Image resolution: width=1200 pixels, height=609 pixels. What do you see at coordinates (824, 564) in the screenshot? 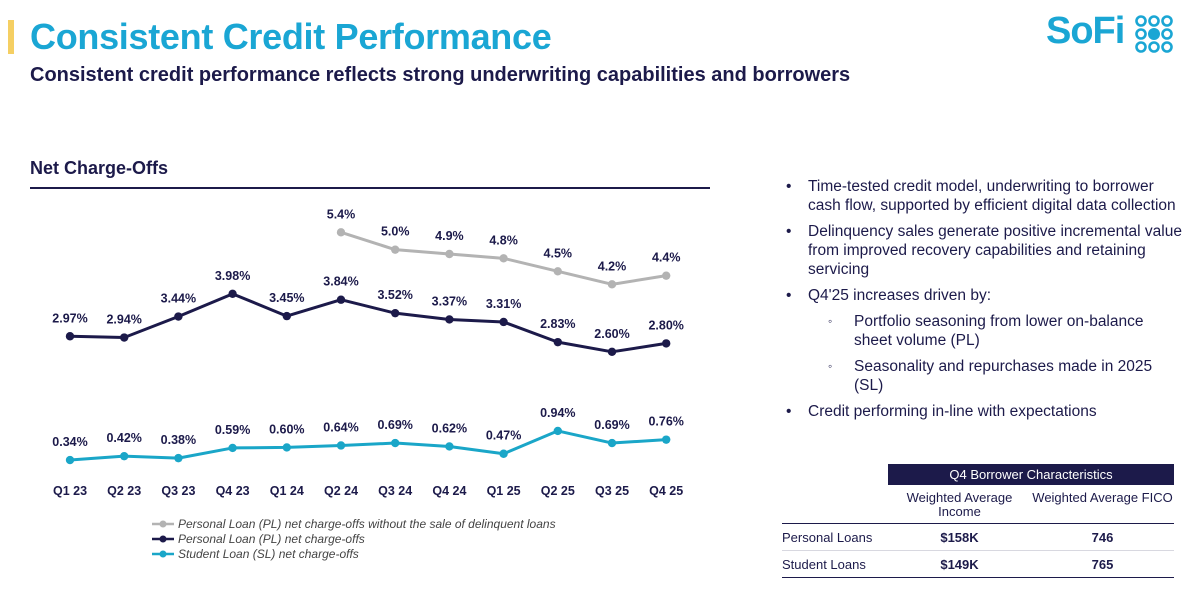
I see `row-label: Student Loans` at bounding box center [824, 564].